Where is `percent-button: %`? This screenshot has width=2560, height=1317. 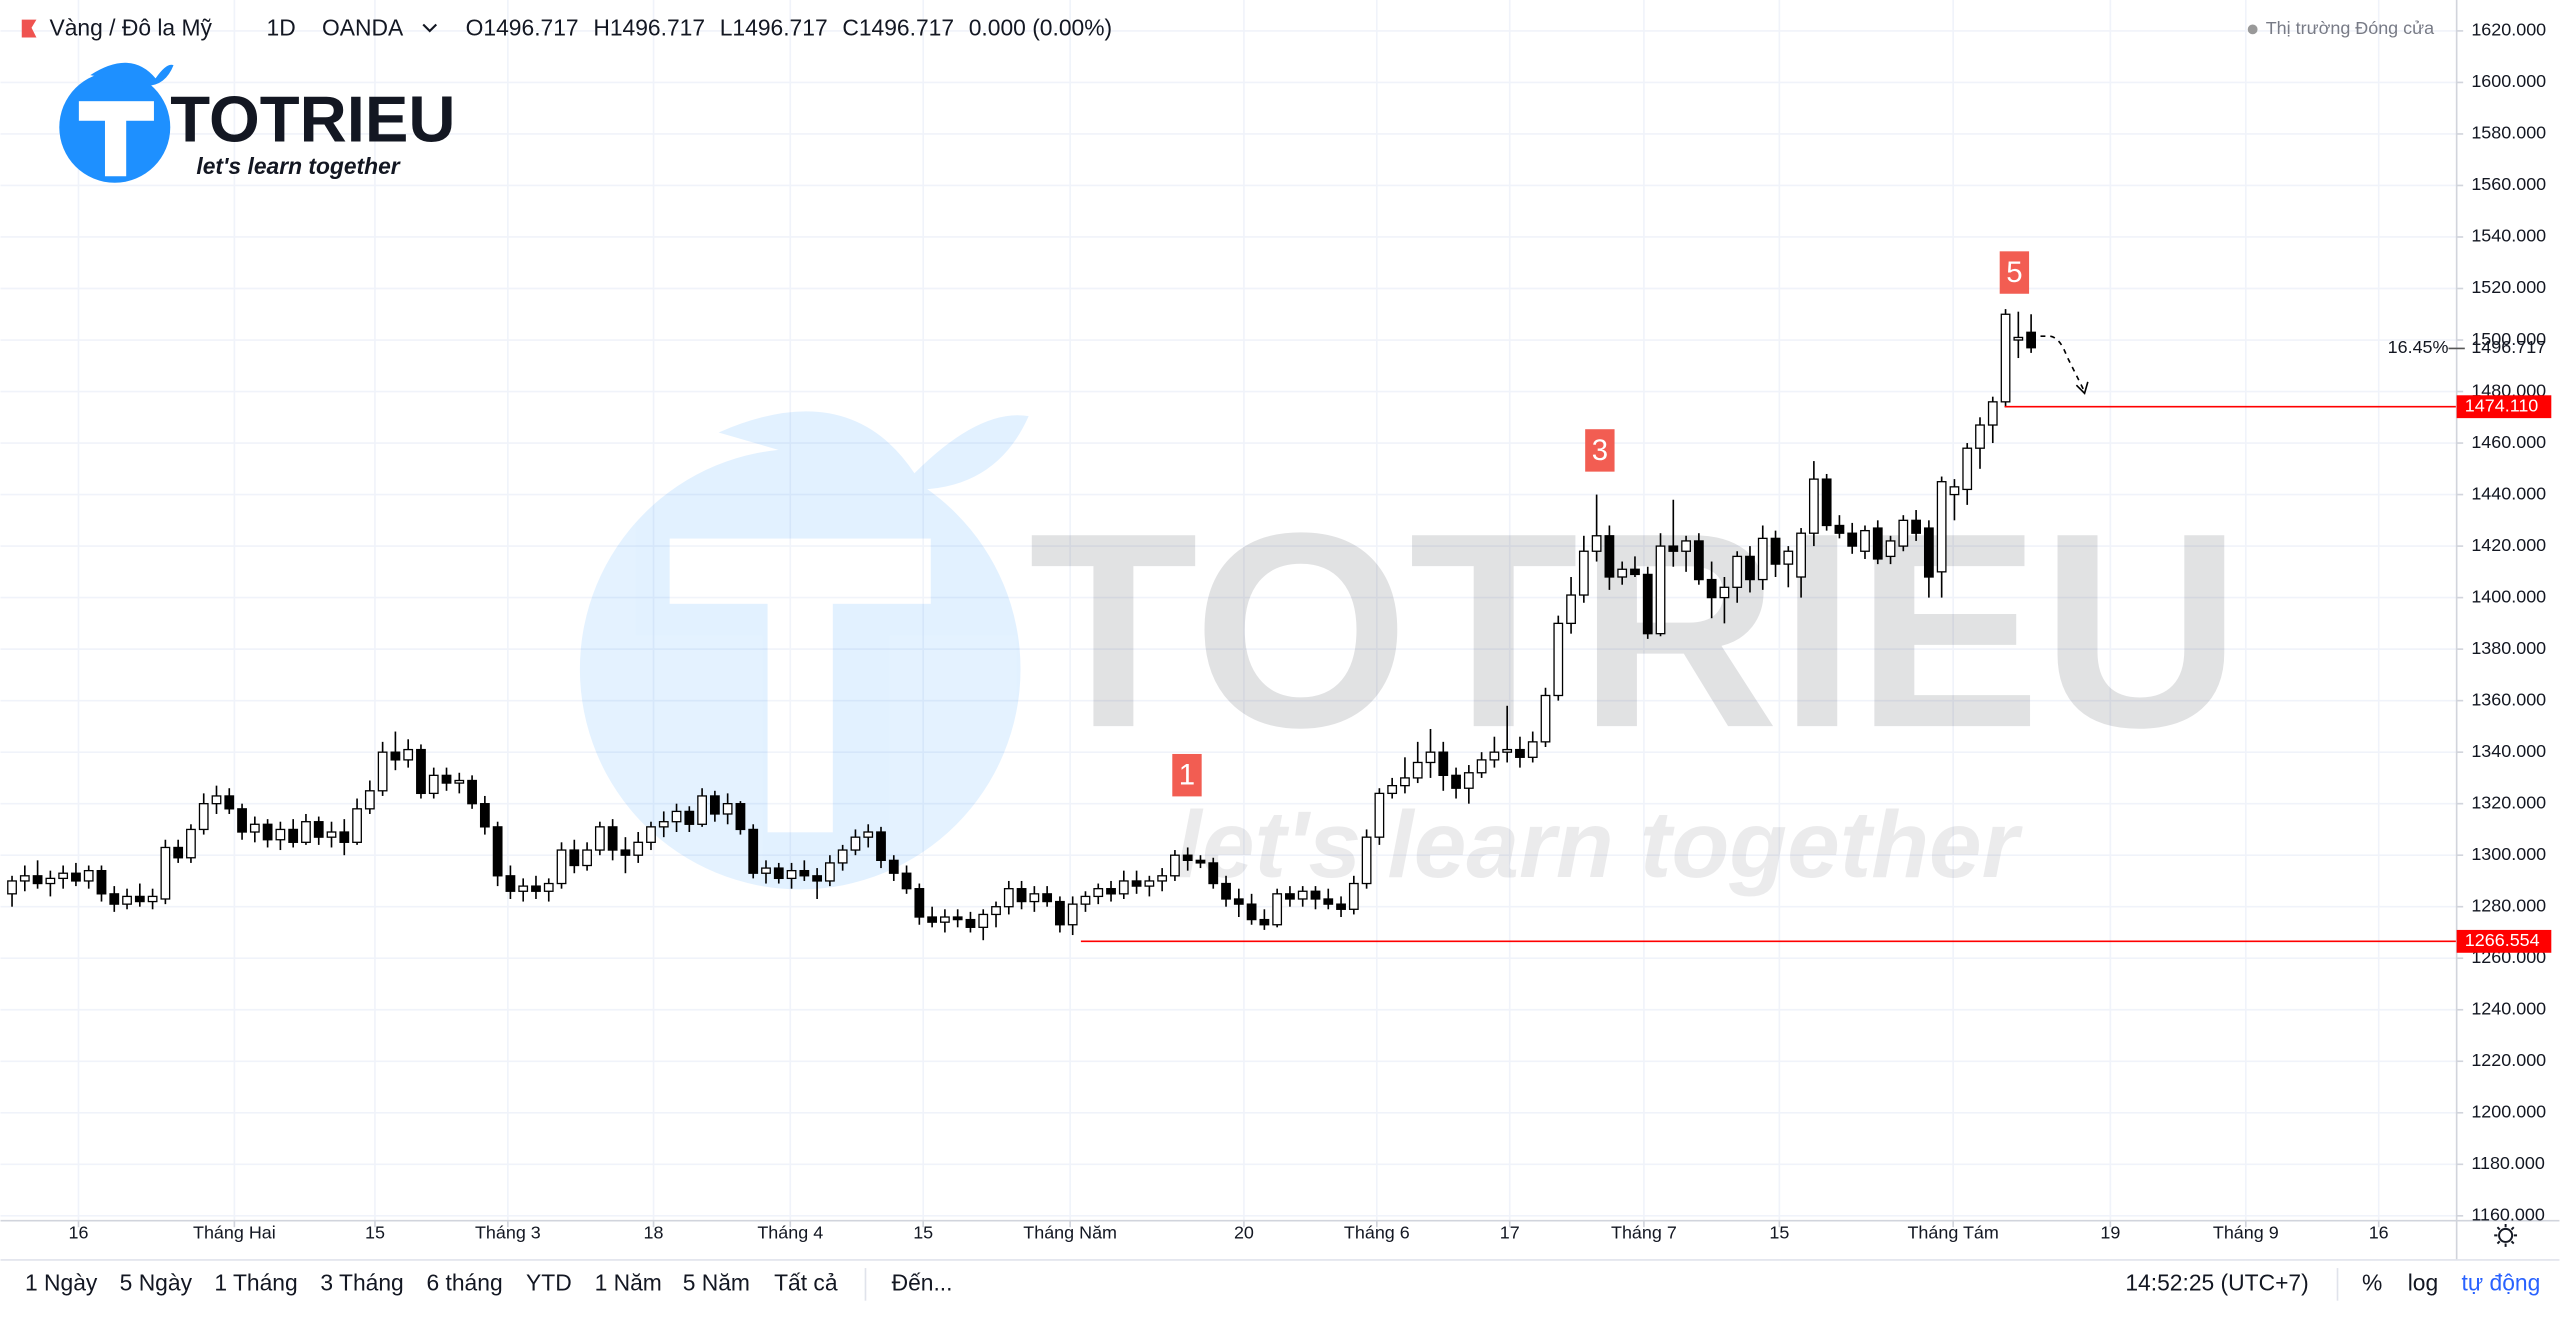 percent-button: % is located at coordinates (2372, 1282).